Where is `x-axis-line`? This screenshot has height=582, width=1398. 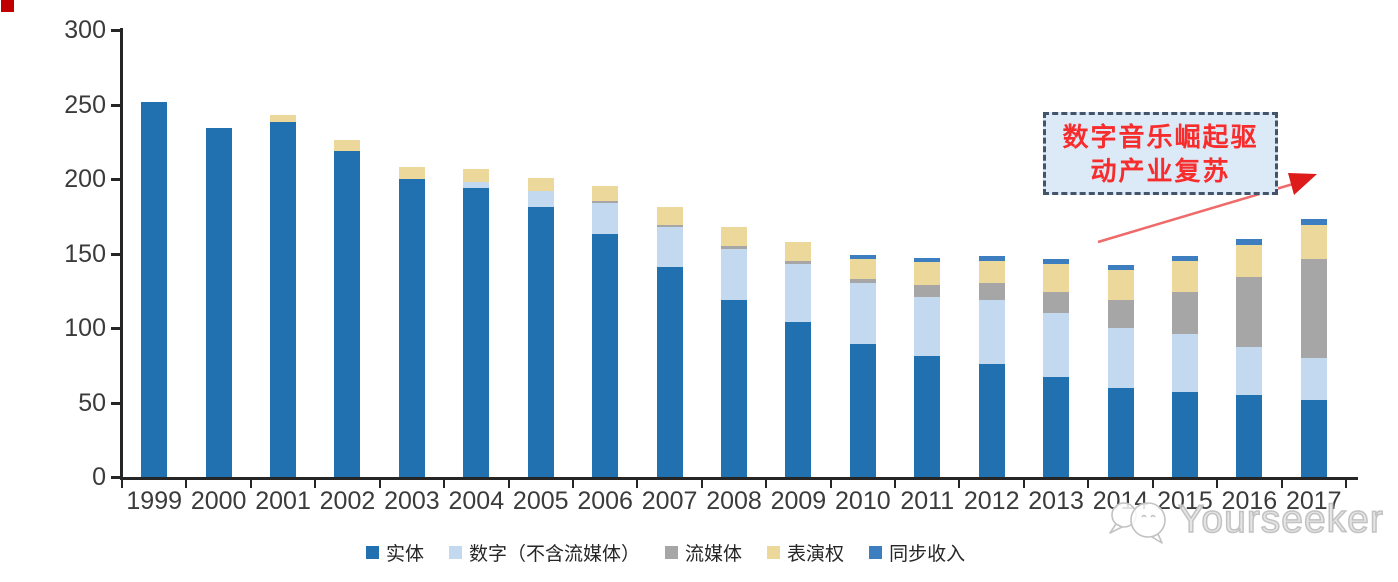
x-axis-line is located at coordinates (739, 478).